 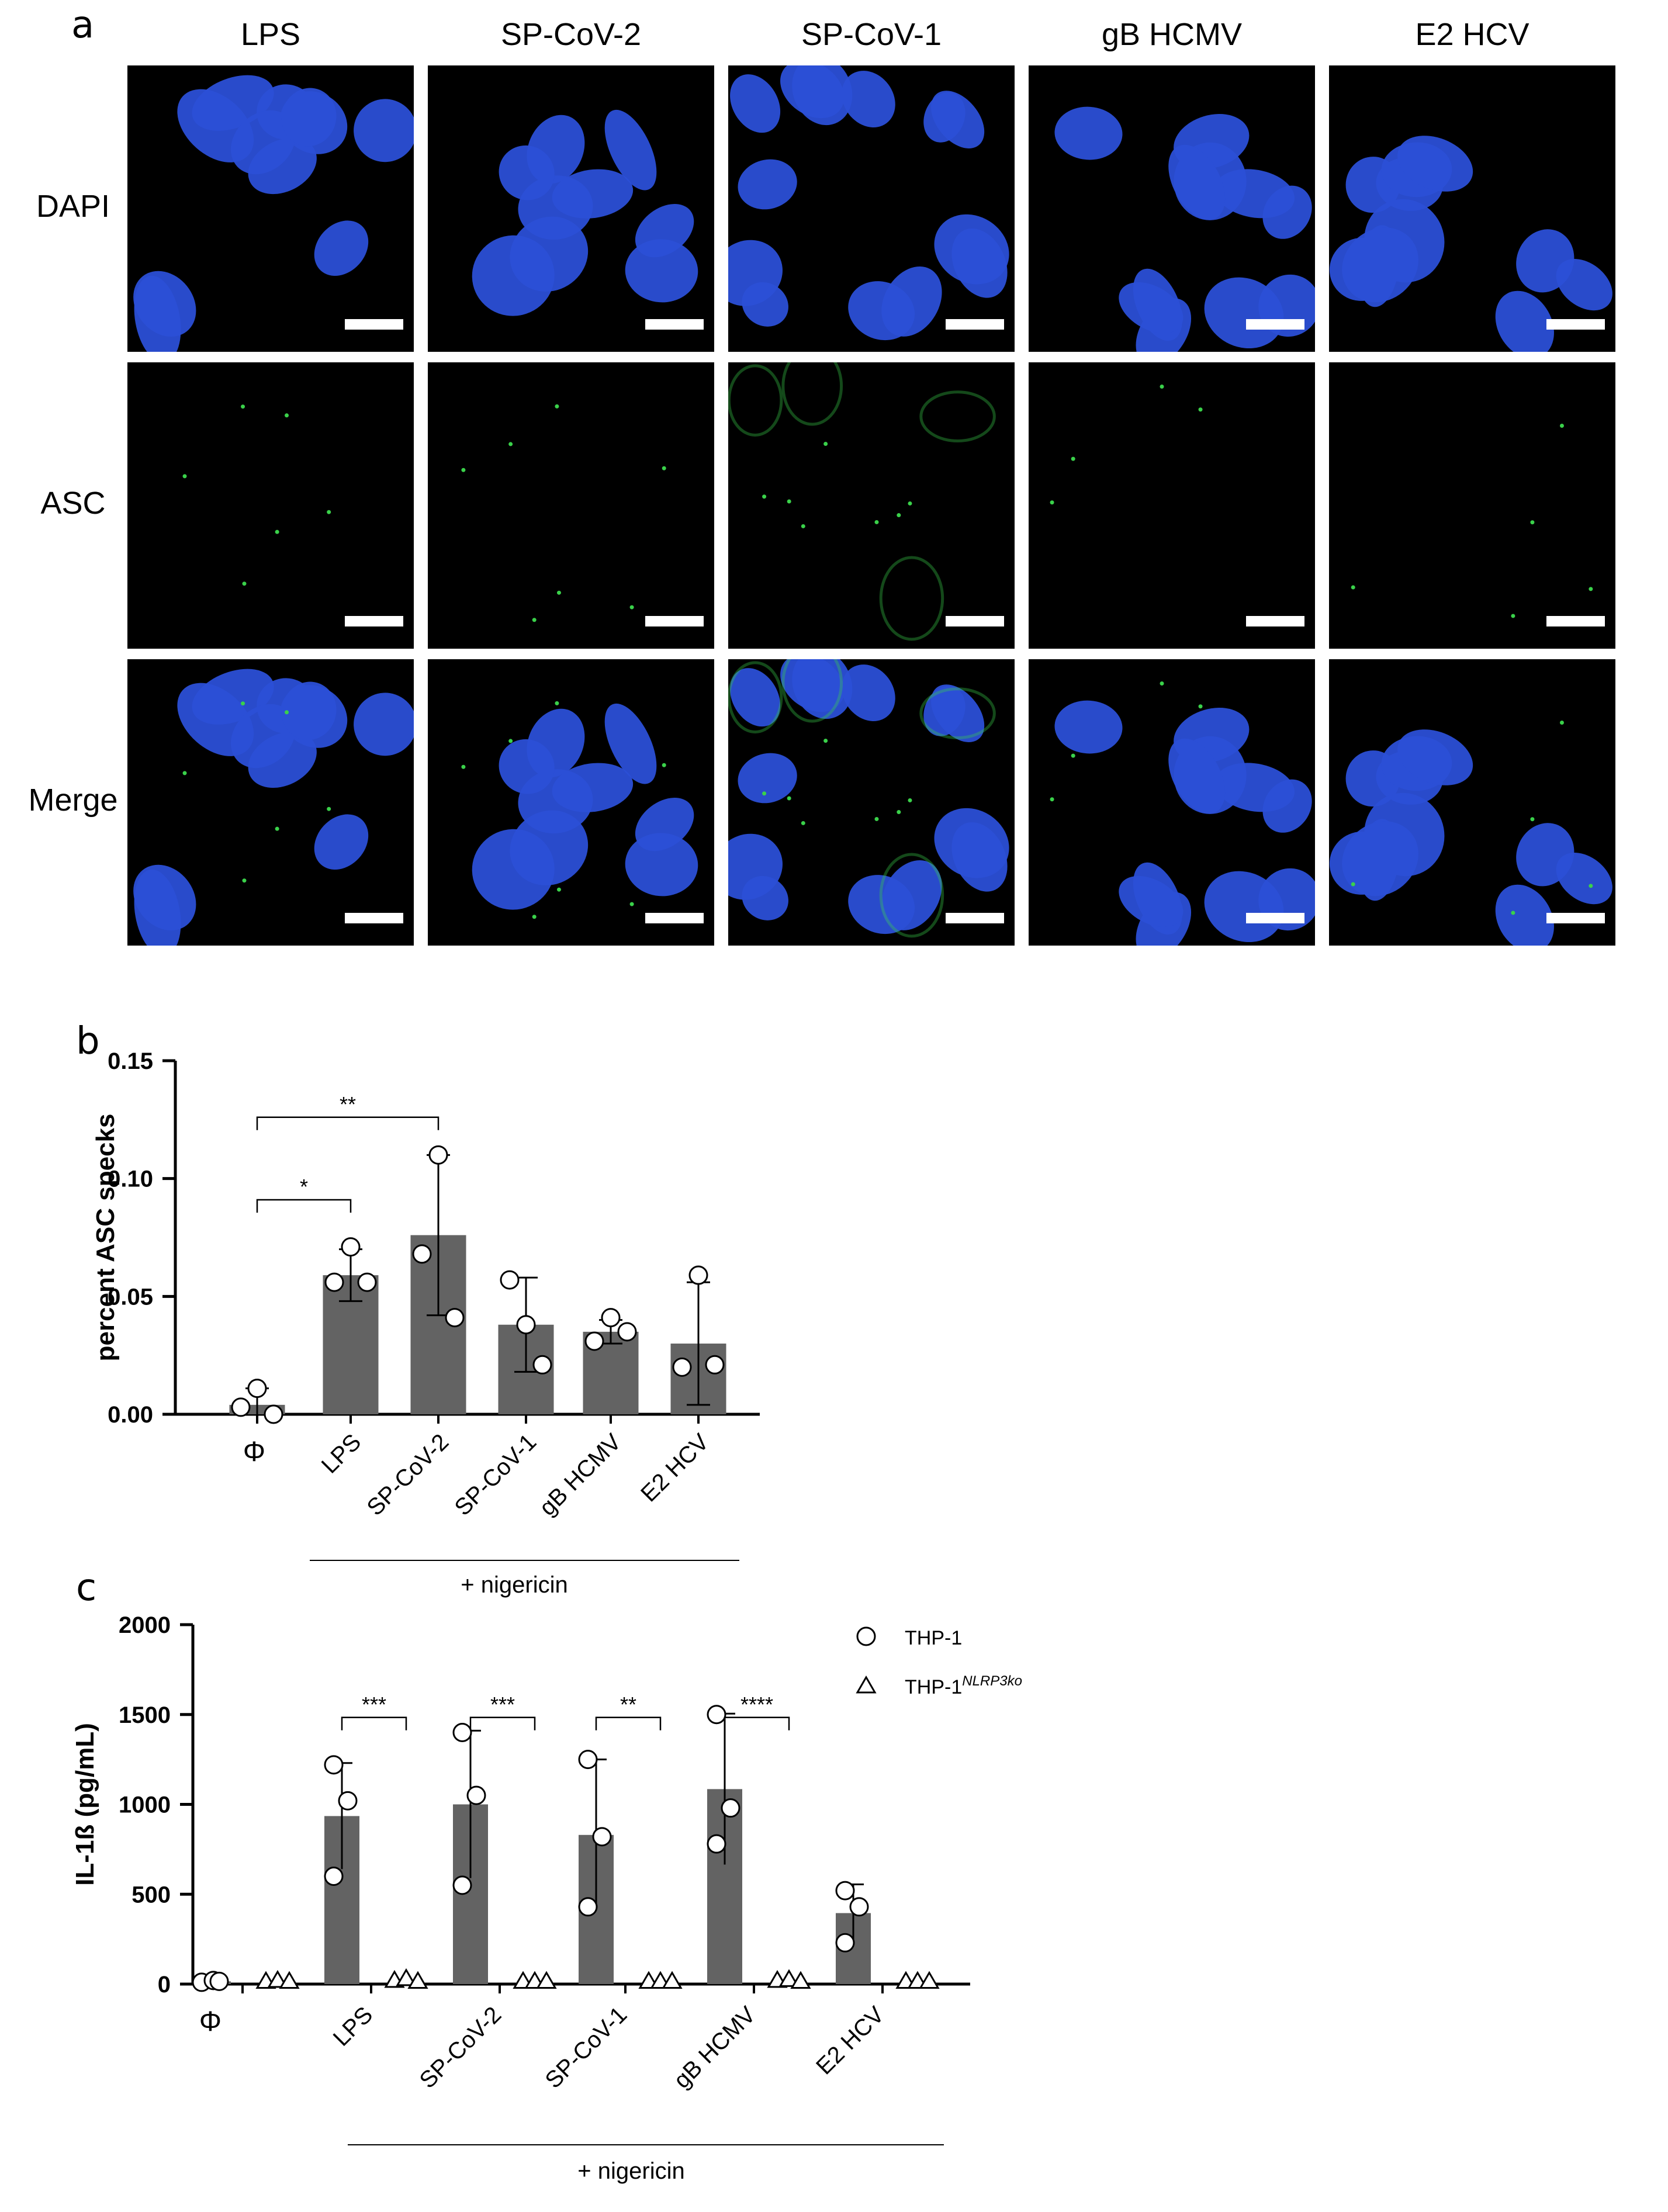 What do you see at coordinates (73, 503) in the screenshot?
I see `row-label: ASC` at bounding box center [73, 503].